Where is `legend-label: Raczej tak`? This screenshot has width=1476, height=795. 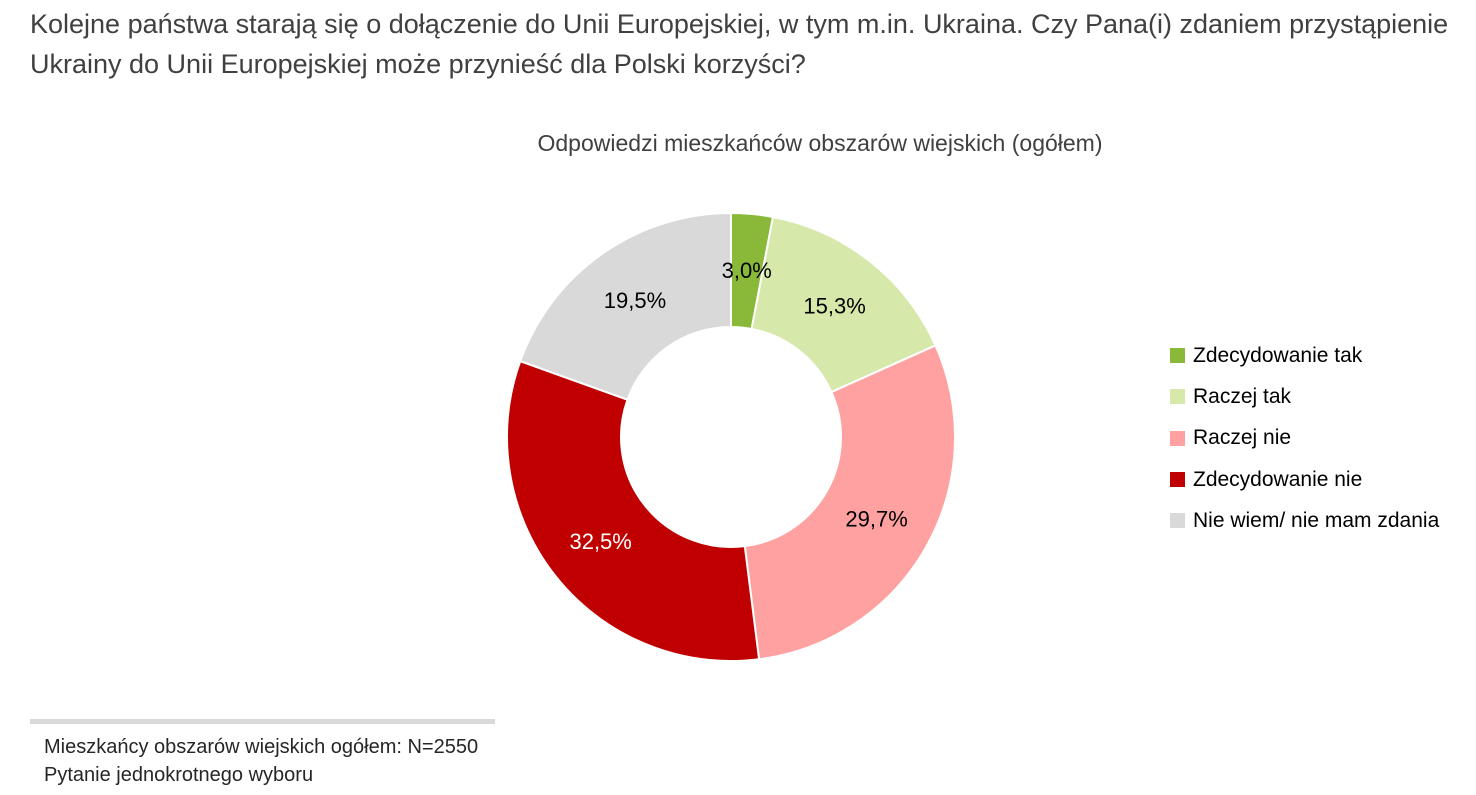
legend-label: Raczej tak is located at coordinates (1242, 396).